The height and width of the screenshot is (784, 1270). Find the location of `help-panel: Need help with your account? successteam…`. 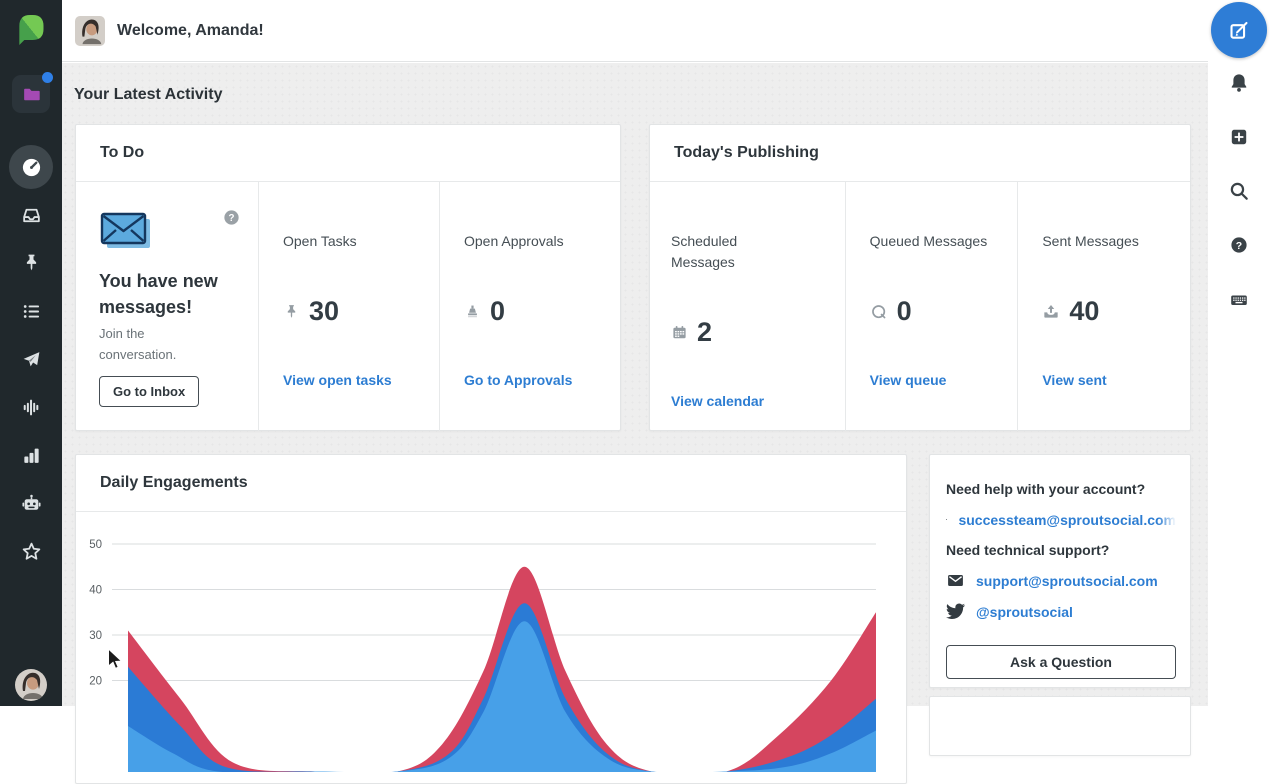

help-panel: Need help with your account? successteam… is located at coordinates (1060, 571).